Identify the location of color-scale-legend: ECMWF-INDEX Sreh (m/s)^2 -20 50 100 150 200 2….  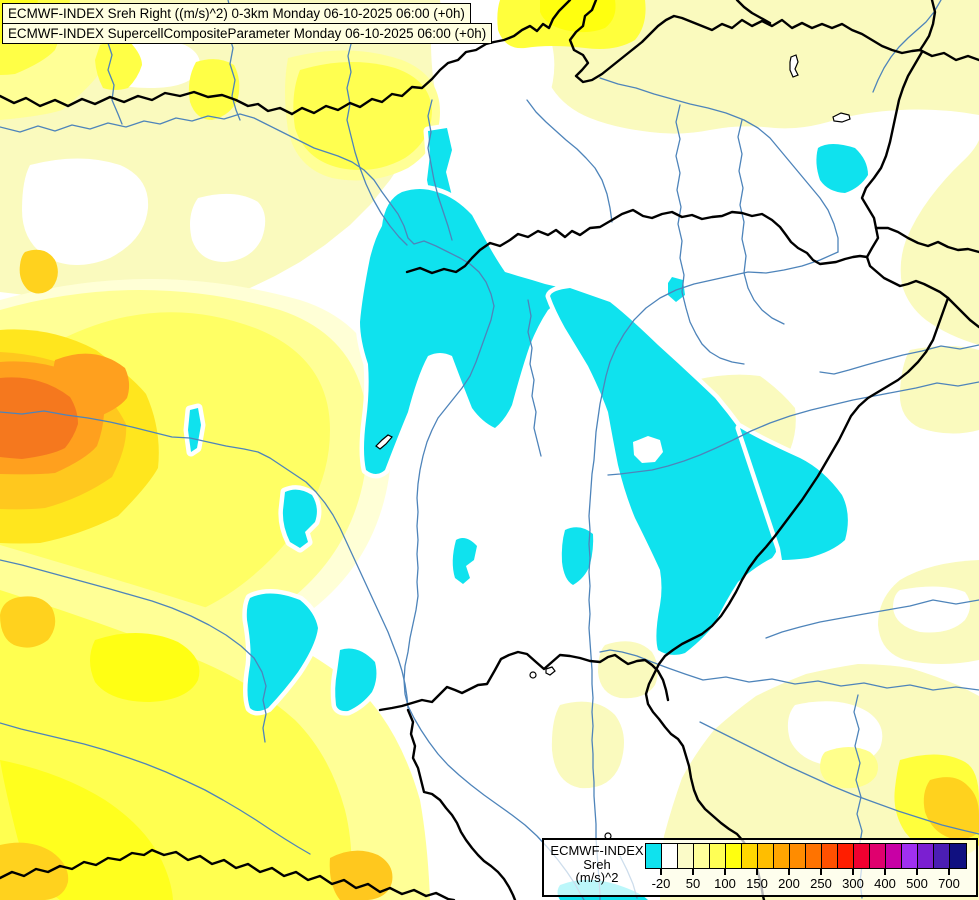
(760, 867).